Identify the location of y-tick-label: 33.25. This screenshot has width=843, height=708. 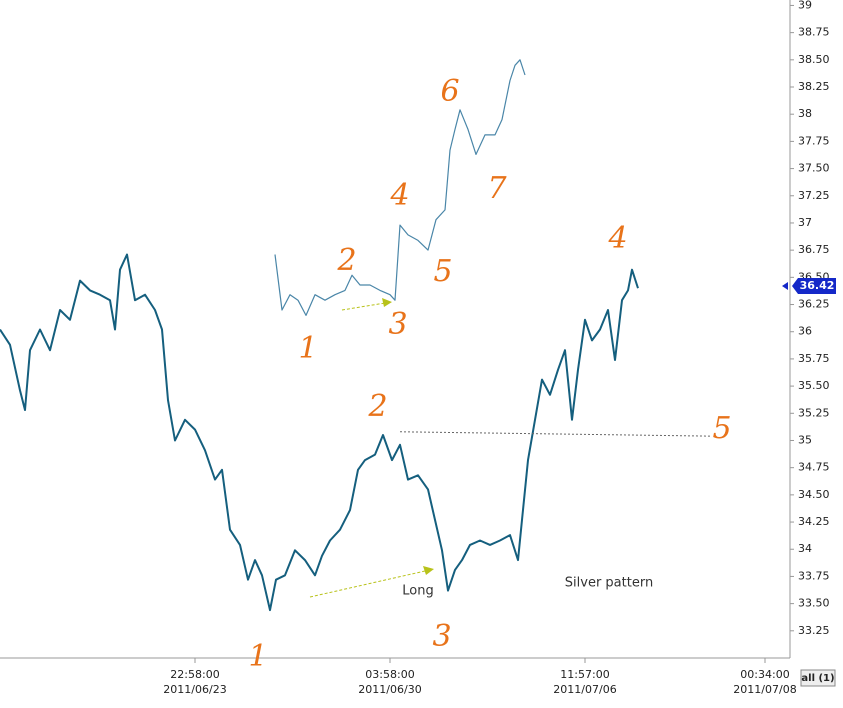
(814, 630).